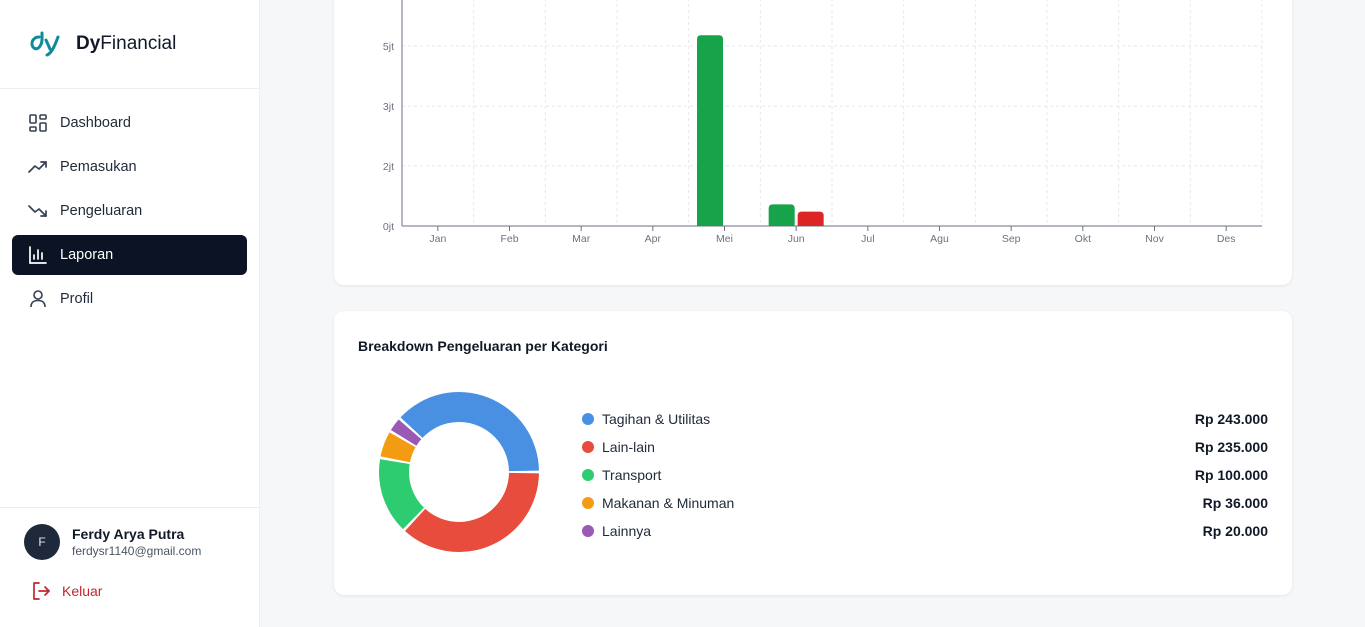 This screenshot has height=627, width=1365. What do you see at coordinates (653, 239) in the screenshot?
I see `x-tick-label: Apr` at bounding box center [653, 239].